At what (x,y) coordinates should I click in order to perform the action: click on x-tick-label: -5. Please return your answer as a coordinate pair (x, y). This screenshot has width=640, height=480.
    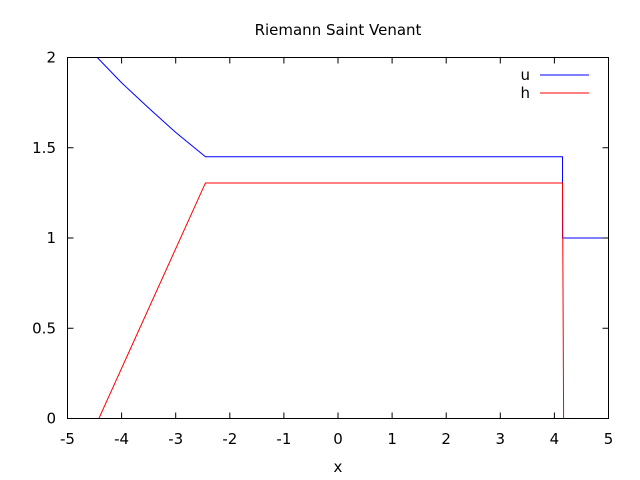
    Looking at the image, I should click on (67, 439).